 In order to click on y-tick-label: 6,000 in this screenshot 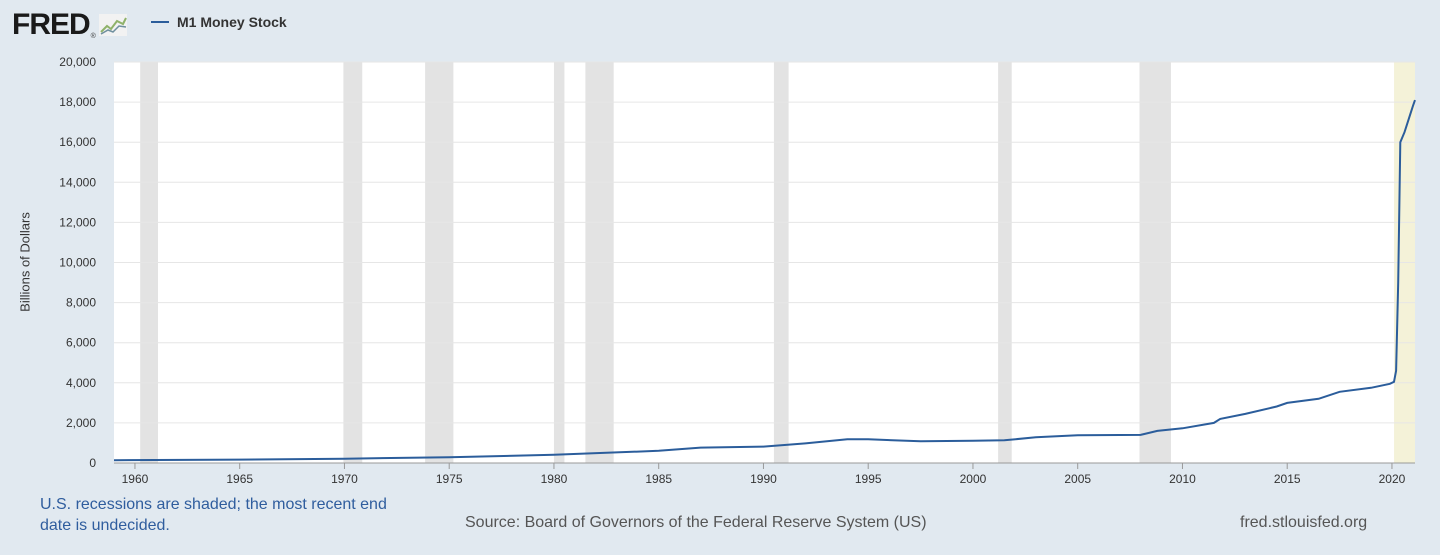, I will do `click(81, 343)`.